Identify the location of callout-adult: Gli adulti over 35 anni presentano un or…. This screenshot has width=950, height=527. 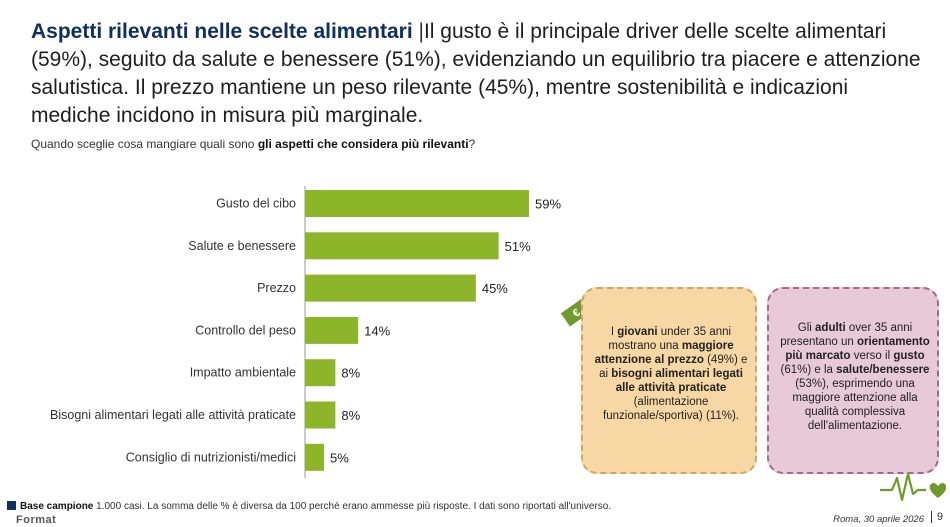
(853, 380).